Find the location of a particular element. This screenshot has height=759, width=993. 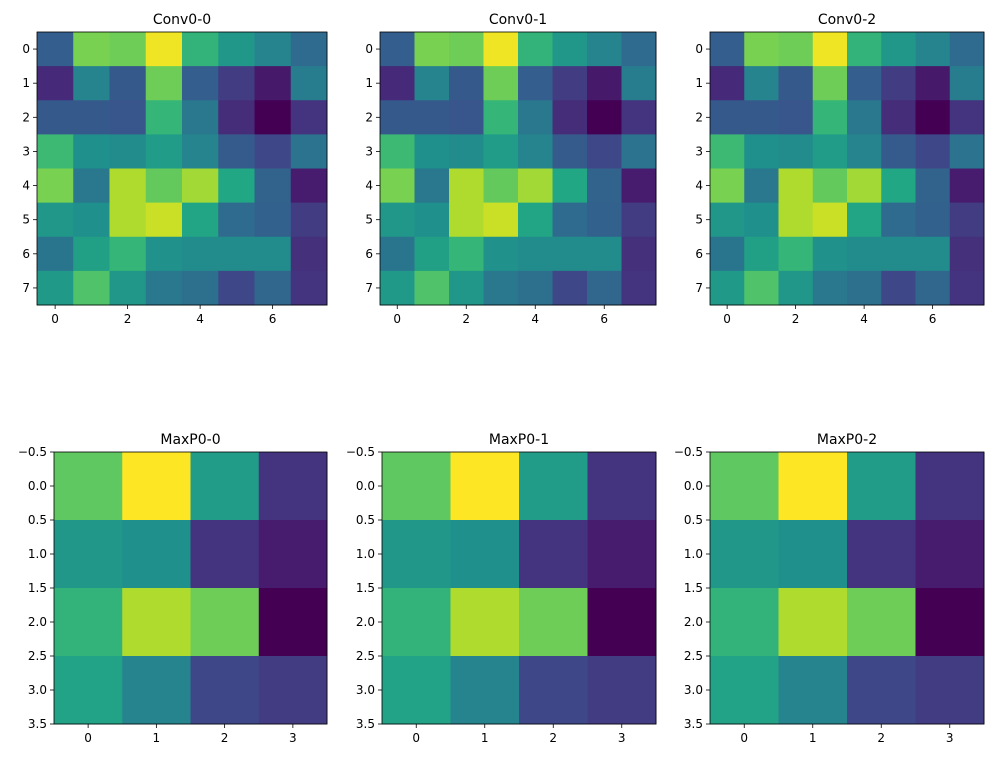

y-tick-label: 1.0 is located at coordinates (365, 554).